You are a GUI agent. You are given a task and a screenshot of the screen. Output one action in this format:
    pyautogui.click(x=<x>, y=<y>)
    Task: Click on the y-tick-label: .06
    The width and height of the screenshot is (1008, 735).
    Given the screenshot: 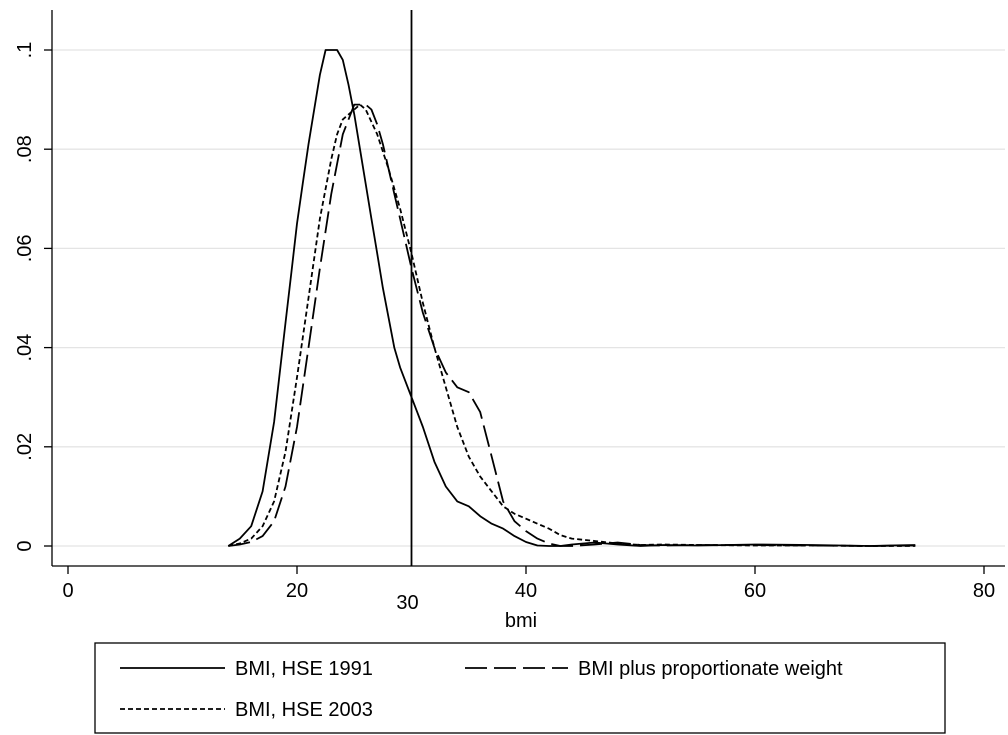 What is the action you would take?
    pyautogui.click(x=25, y=248)
    